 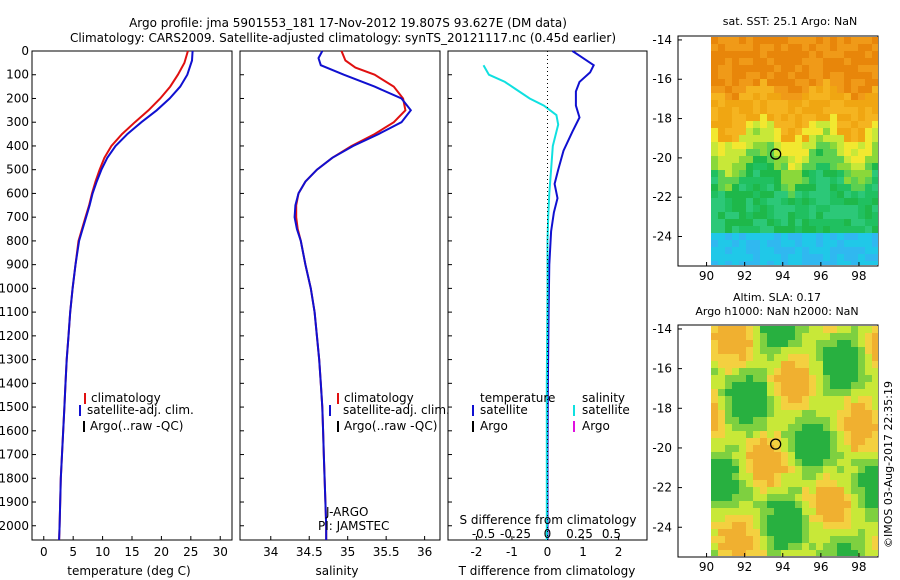 What do you see at coordinates (424, 552) in the screenshot?
I see `x-tick-label: 36` at bounding box center [424, 552].